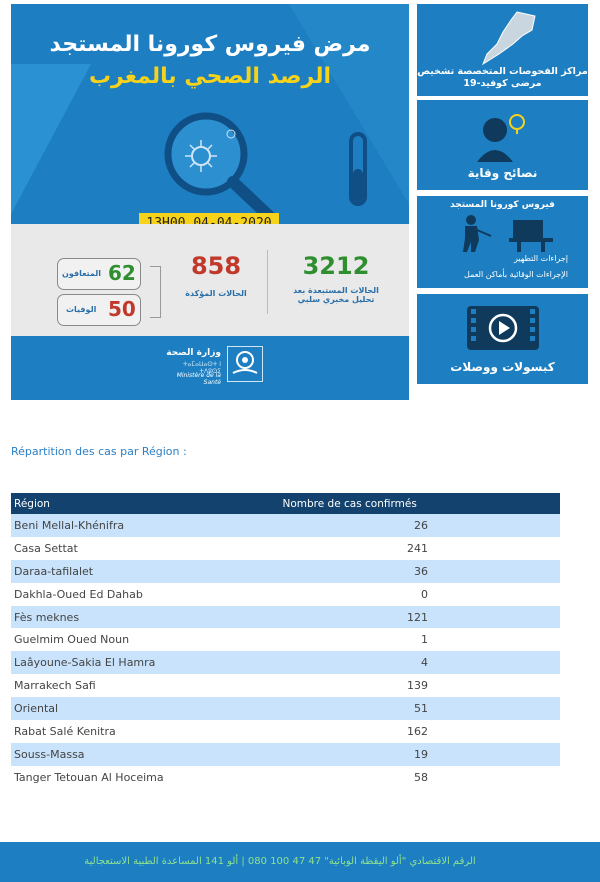 The height and width of the screenshot is (882, 600). Describe the element at coordinates (55, 686) in the screenshot. I see `region-name-cell: Marrakech Safi` at that location.